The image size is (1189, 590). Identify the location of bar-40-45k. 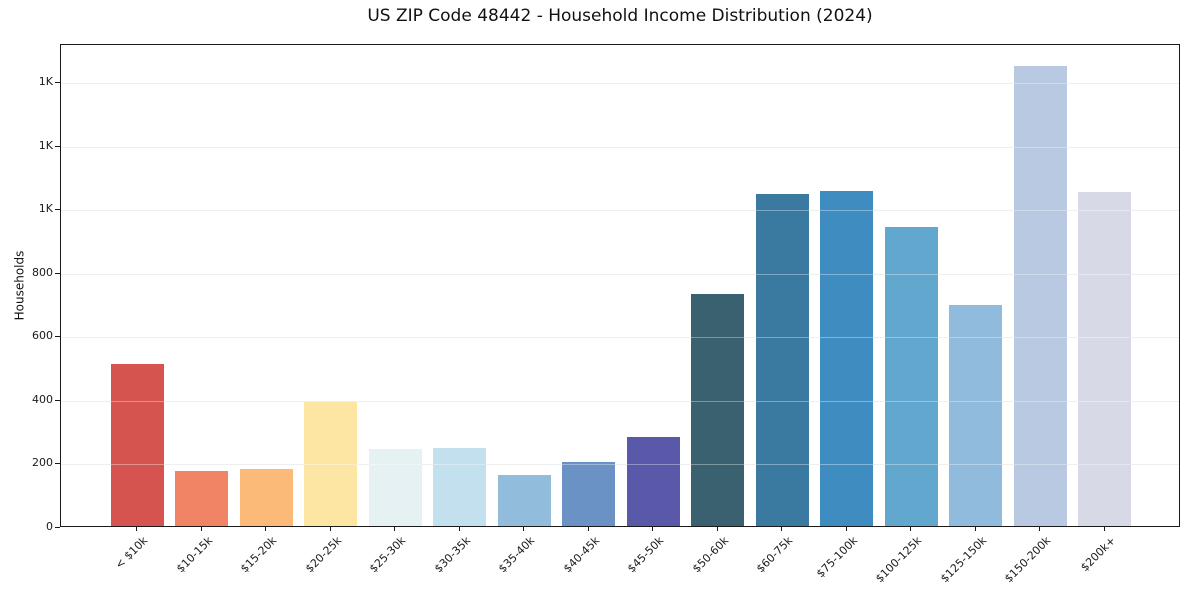
(589, 494).